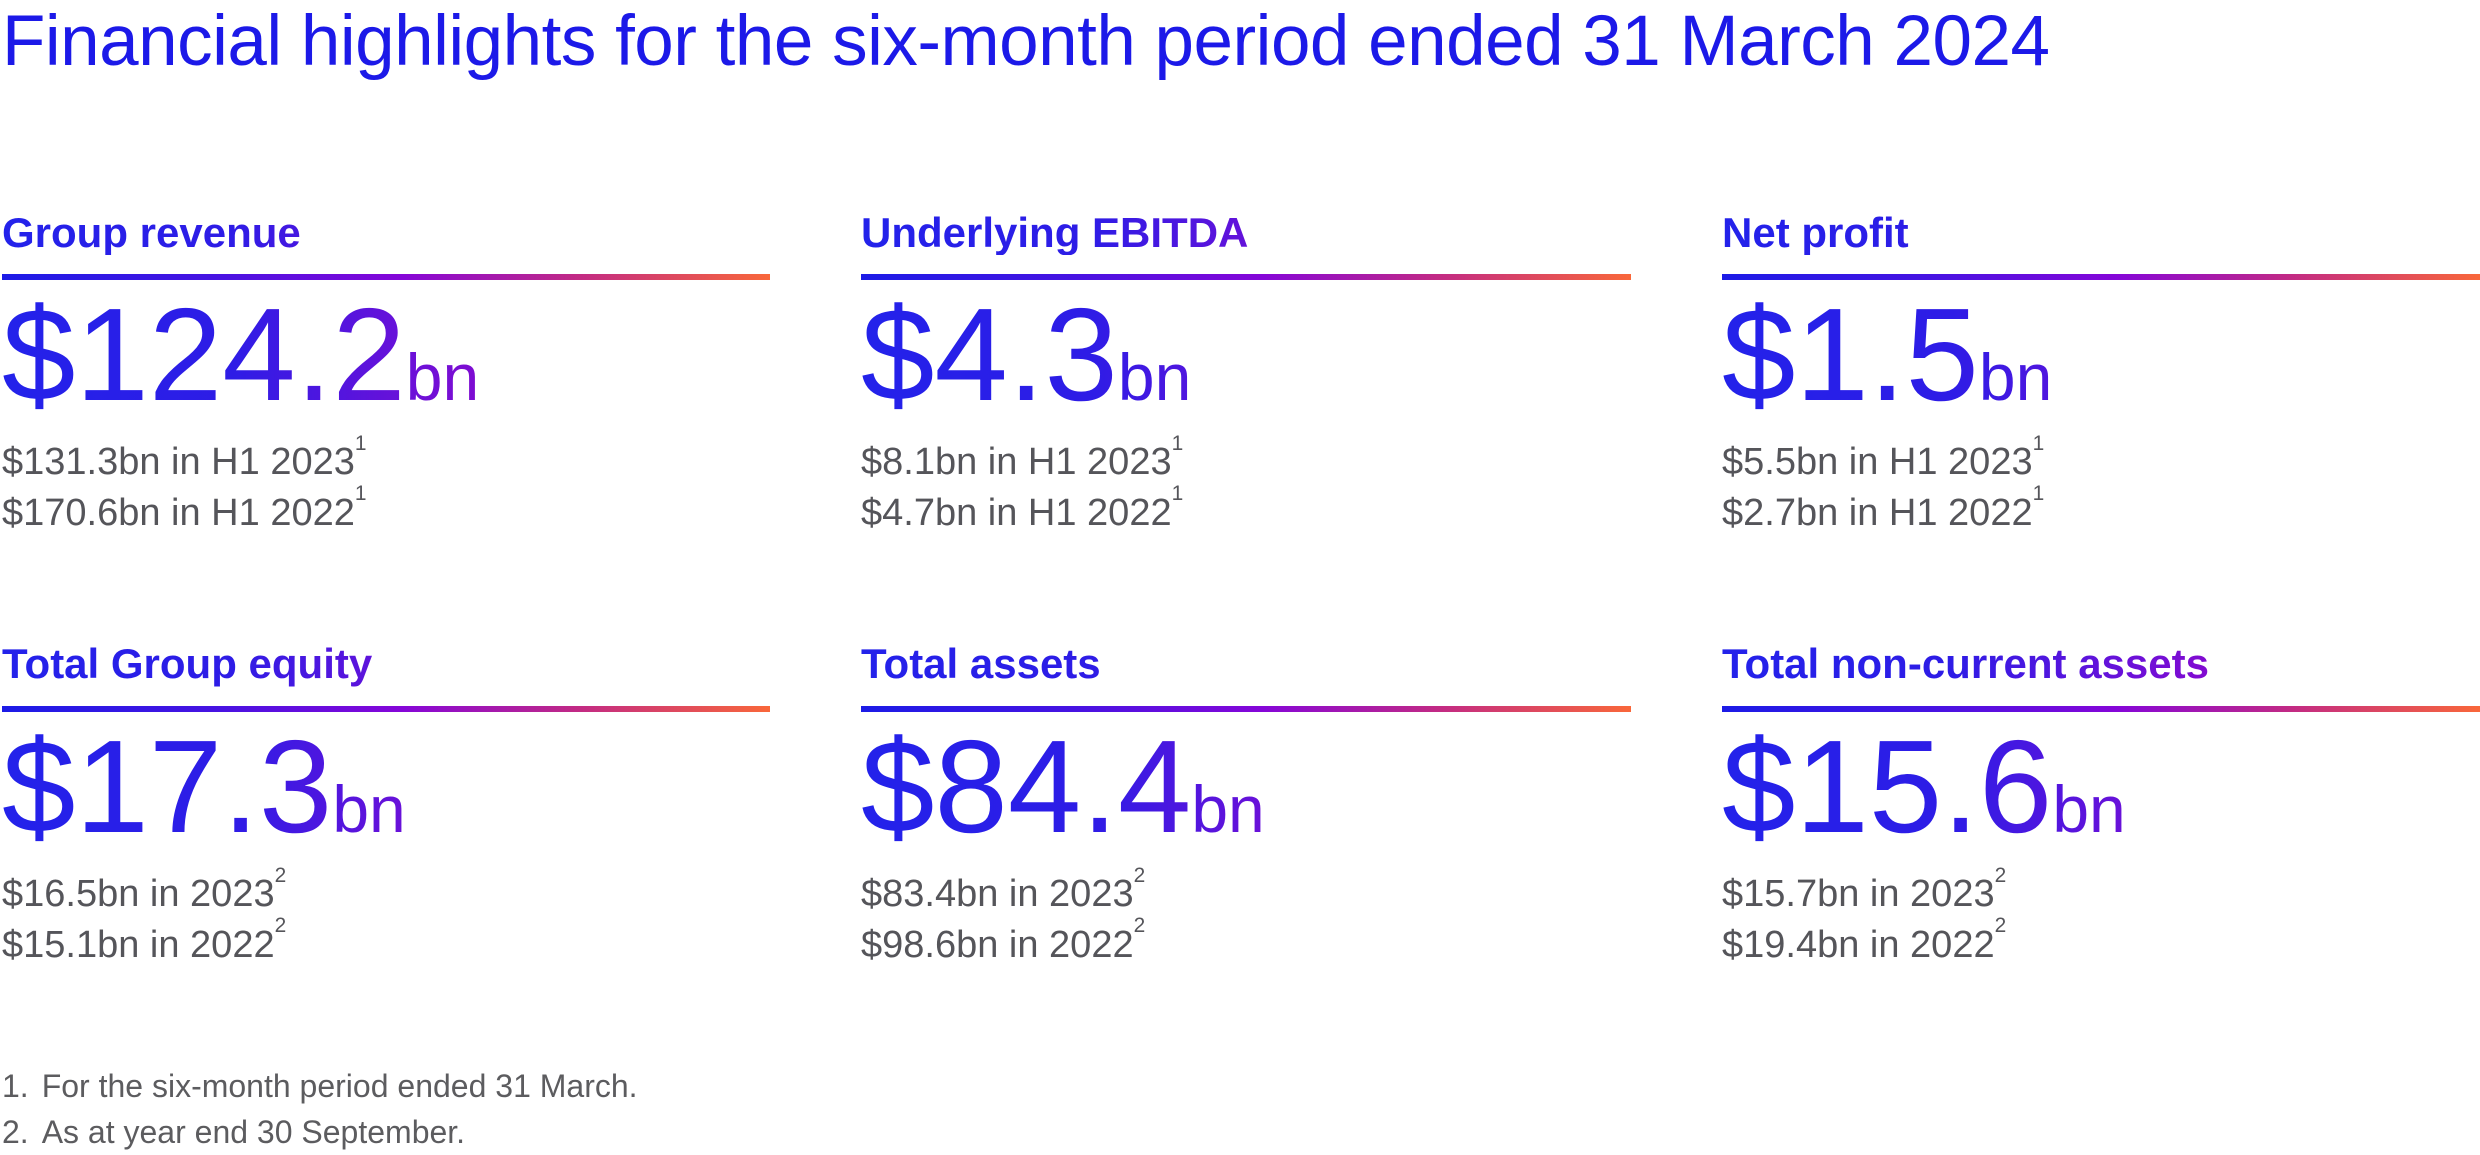  What do you see at coordinates (1003, 889) in the screenshot?
I see `comparison-line: $83.4bn in 20232` at bounding box center [1003, 889].